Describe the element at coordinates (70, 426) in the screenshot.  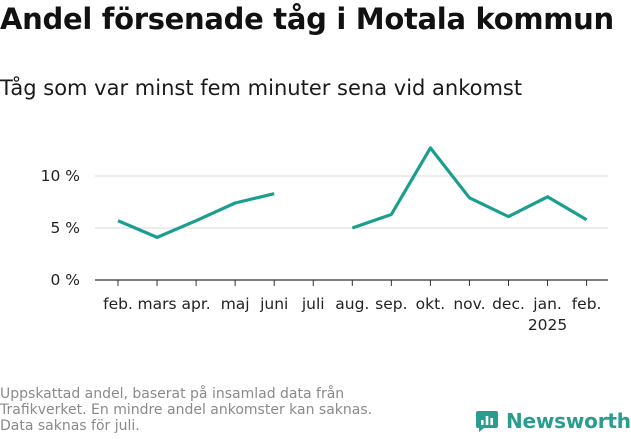
I see `footnote-line-3: Data saknas för juli.` at that location.